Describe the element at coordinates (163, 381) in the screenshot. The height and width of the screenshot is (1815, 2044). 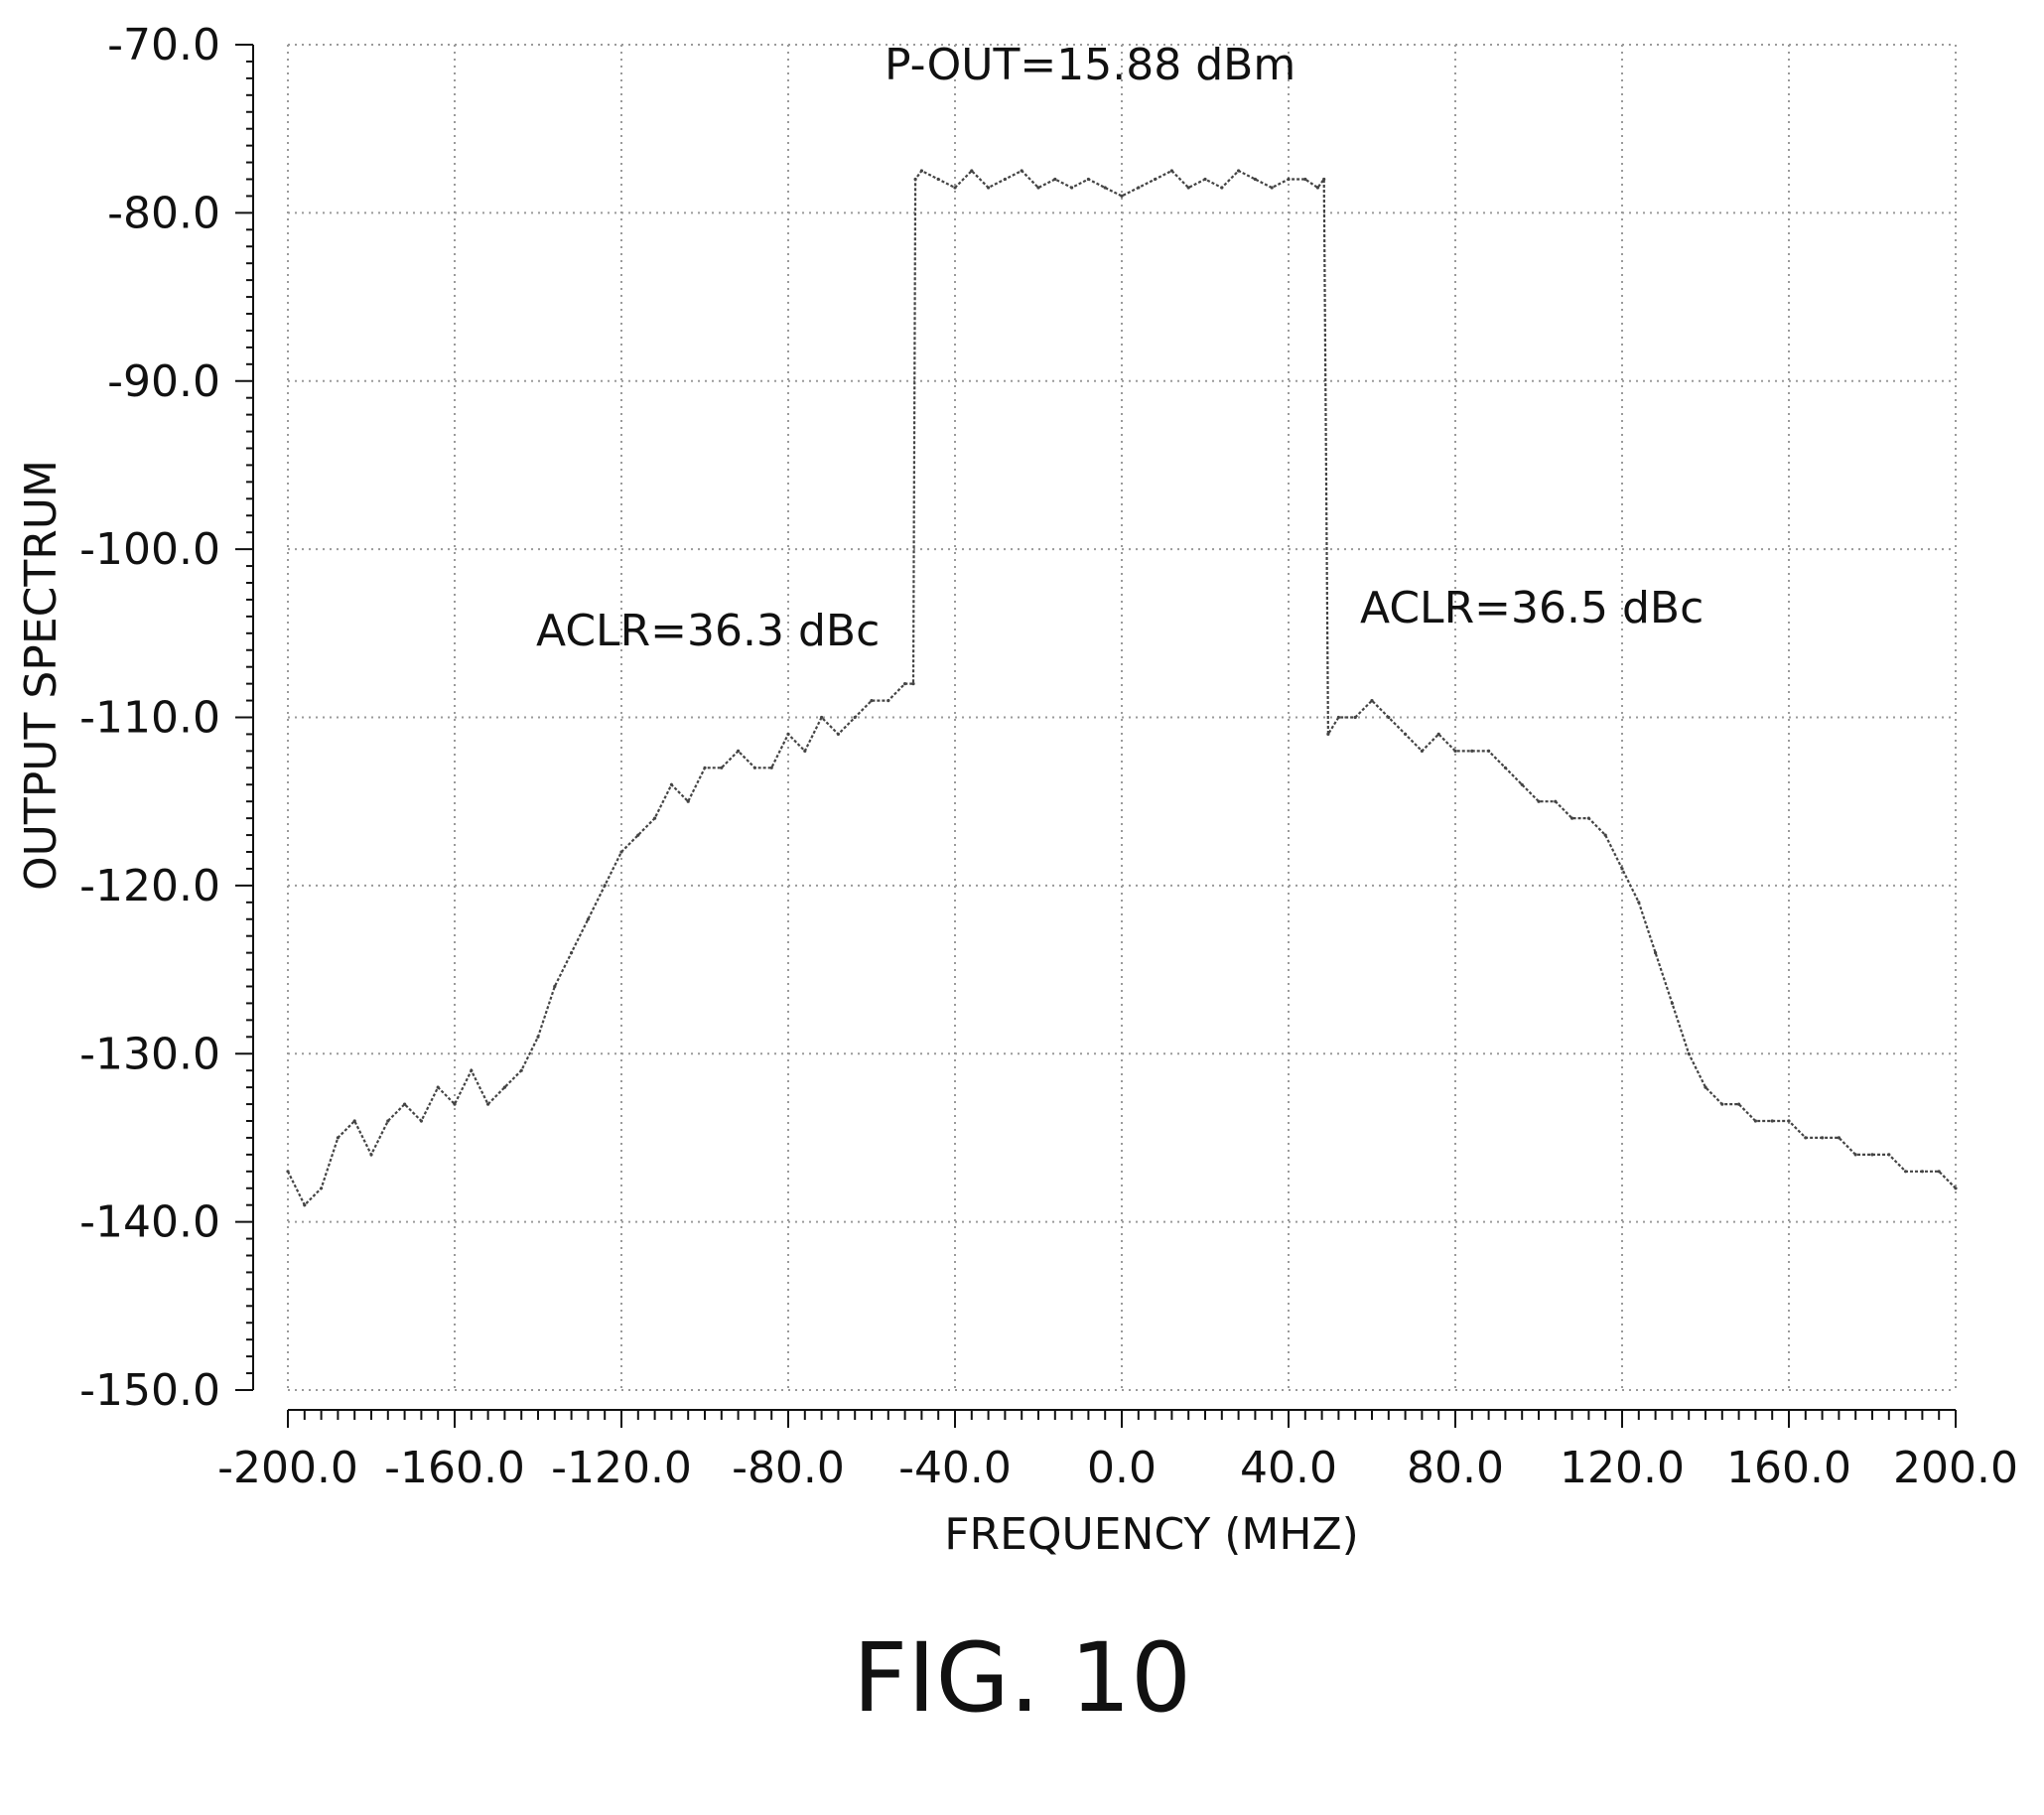
I see `y-tick-label: -90.0` at that location.